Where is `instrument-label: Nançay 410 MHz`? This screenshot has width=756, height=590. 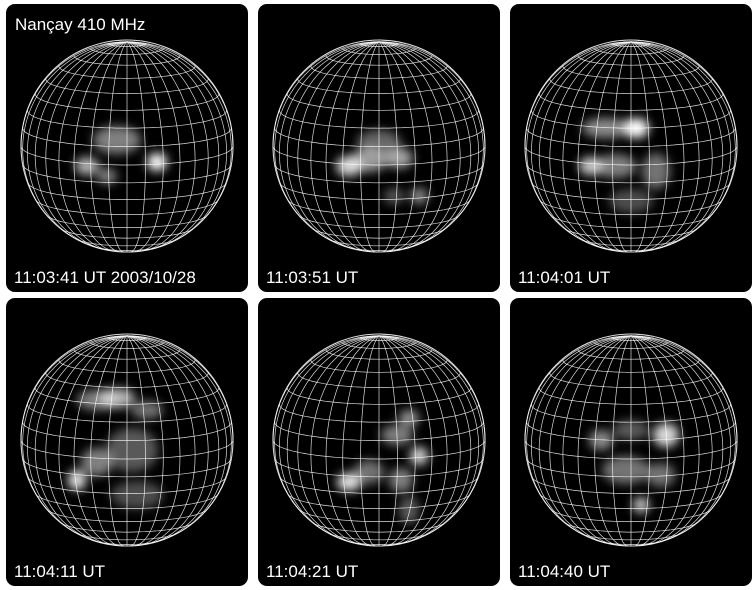
instrument-label: Nançay 410 MHz is located at coordinates (80, 24).